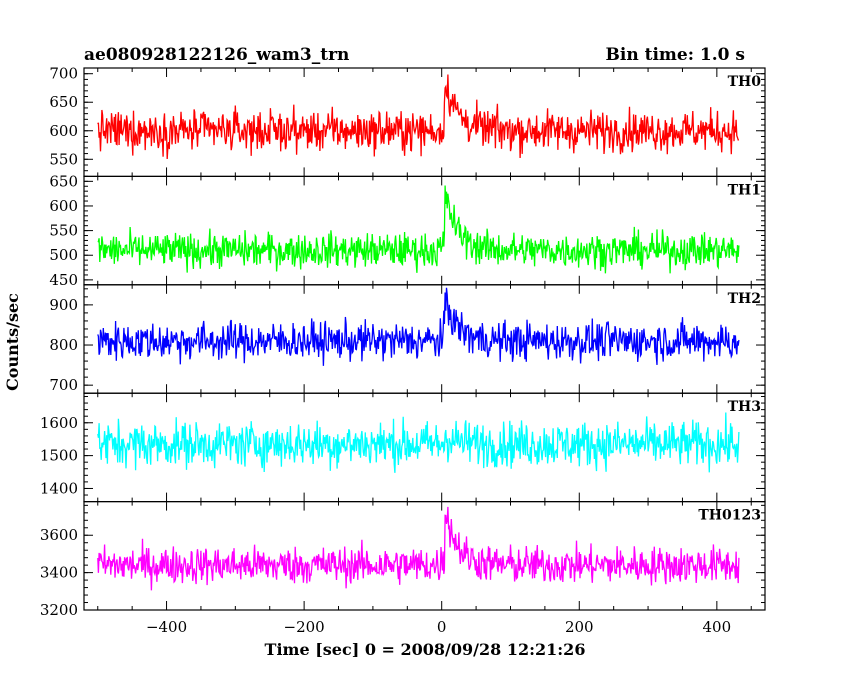 The width and height of the screenshot is (850, 680). What do you see at coordinates (425, 649) in the screenshot?
I see `x-axis-title: Time [sec] 0 = 2008/09/28 12:21:26` at bounding box center [425, 649].